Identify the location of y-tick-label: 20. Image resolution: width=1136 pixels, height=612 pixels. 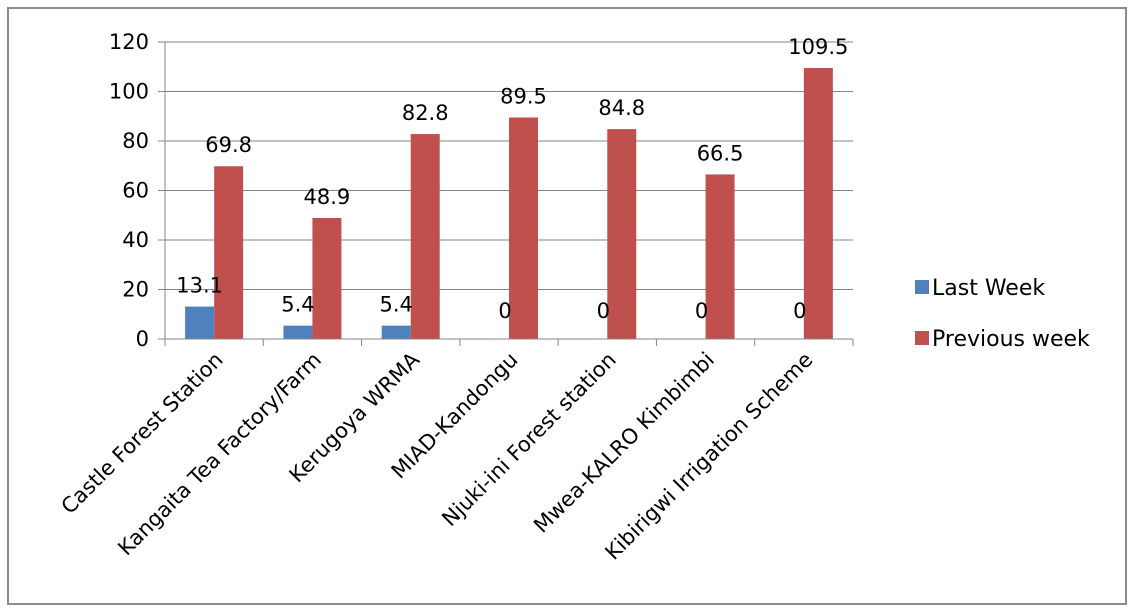
(135, 290).